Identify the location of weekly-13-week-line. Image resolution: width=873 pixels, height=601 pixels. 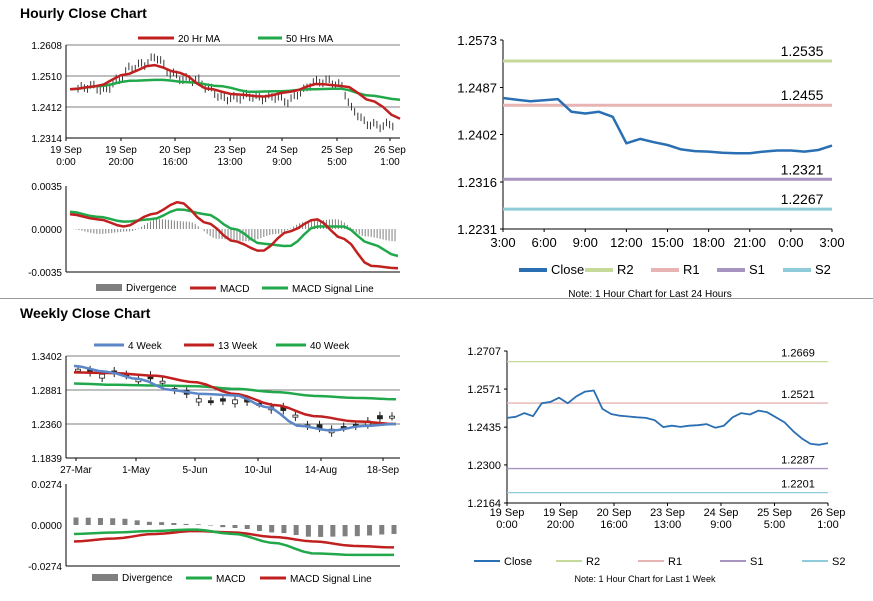
(235, 398).